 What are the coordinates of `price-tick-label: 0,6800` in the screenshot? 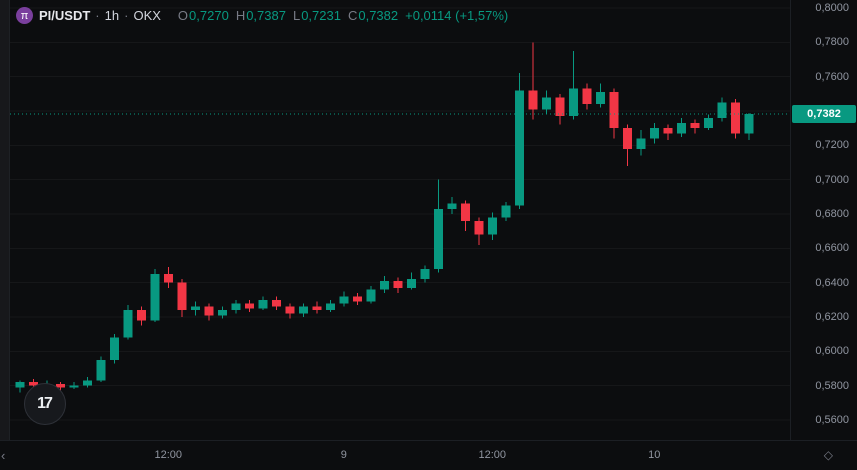 It's located at (832, 214).